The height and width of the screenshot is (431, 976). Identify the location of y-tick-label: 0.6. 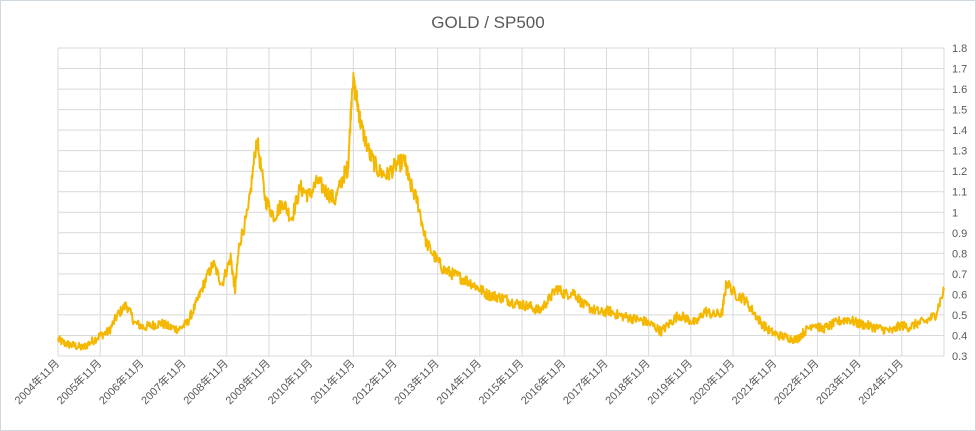
(959, 295).